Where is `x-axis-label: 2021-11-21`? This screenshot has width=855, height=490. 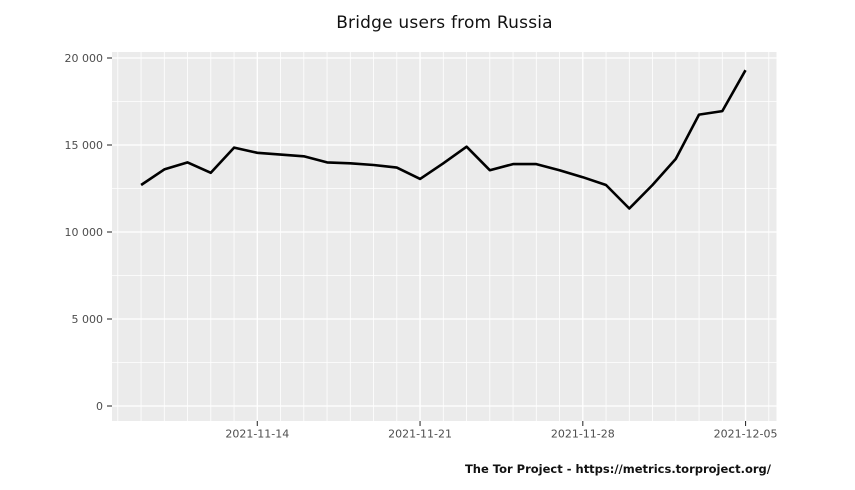
x-axis-label: 2021-11-21 is located at coordinates (420, 434).